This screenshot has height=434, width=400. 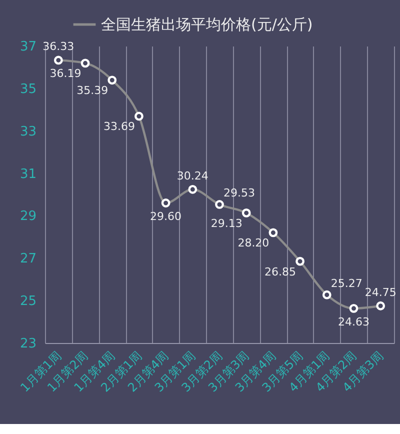 I want to click on data-label: 29.53, so click(x=239, y=193).